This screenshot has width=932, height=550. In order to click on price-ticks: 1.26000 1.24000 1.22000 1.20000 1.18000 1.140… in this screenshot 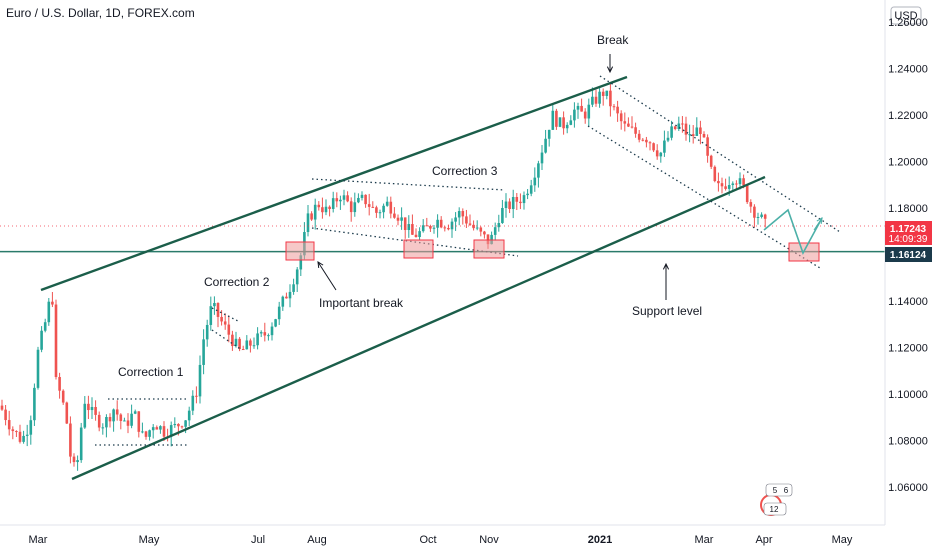, I will do `click(908, 255)`.